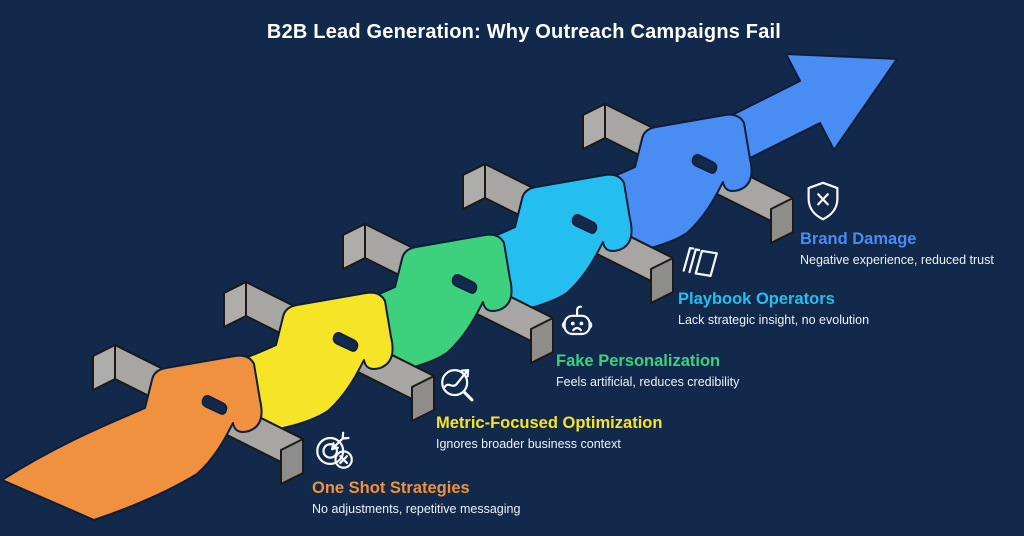 This screenshot has width=1024, height=536. I want to click on magnifier-trend-icon, so click(459, 385).